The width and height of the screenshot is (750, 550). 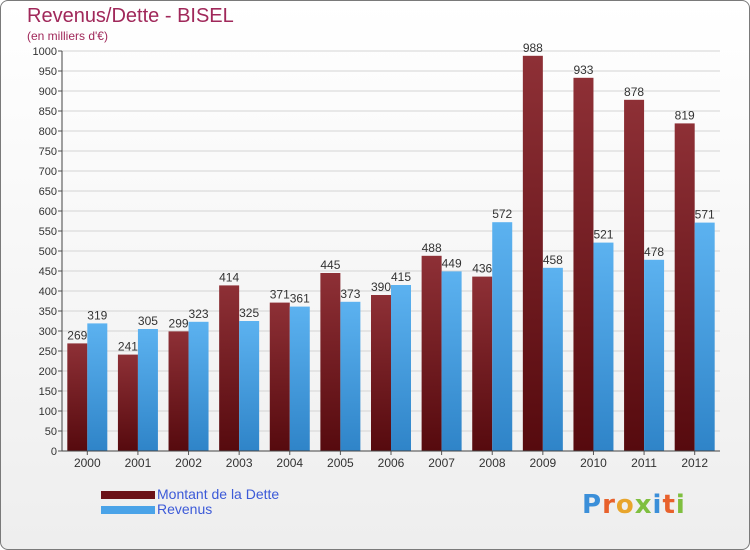 I want to click on bar-revenus-2002, so click(x=198, y=386).